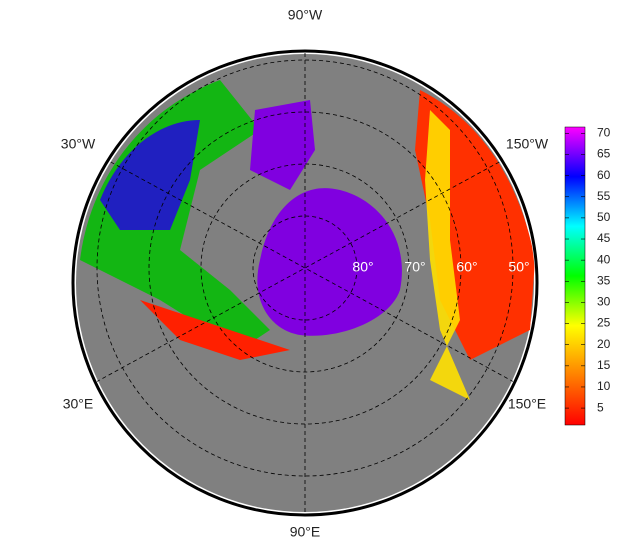 This screenshot has height=557, width=625. I want to click on longitude-label: 30°W, so click(78, 144).